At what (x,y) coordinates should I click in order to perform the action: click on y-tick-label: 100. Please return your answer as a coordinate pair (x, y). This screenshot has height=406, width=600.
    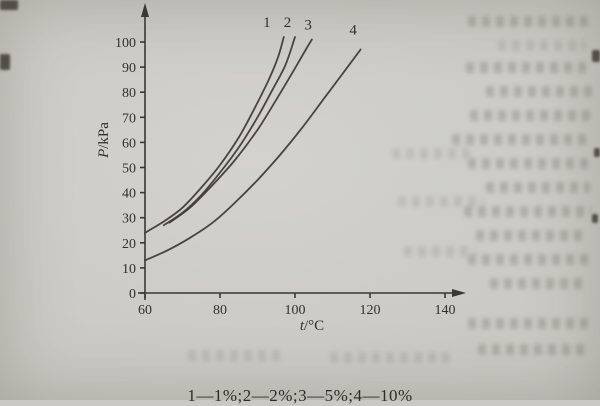
    Looking at the image, I should click on (125, 43).